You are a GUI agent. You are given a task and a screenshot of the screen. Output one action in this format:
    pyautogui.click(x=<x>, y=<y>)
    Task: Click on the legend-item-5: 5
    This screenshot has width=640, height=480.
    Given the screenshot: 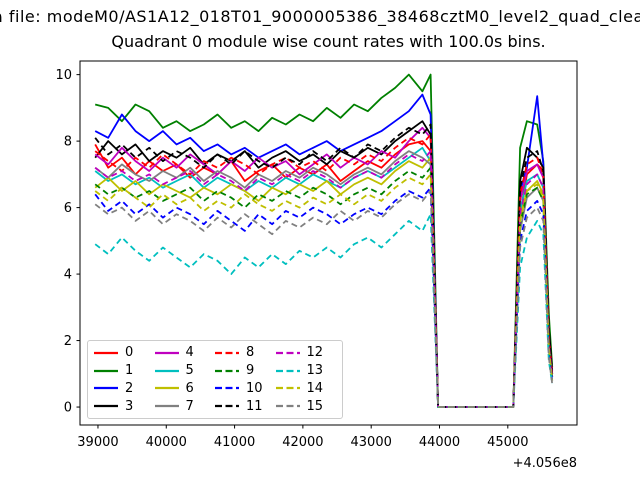 What is the action you would take?
    pyautogui.click(x=185, y=371)
    